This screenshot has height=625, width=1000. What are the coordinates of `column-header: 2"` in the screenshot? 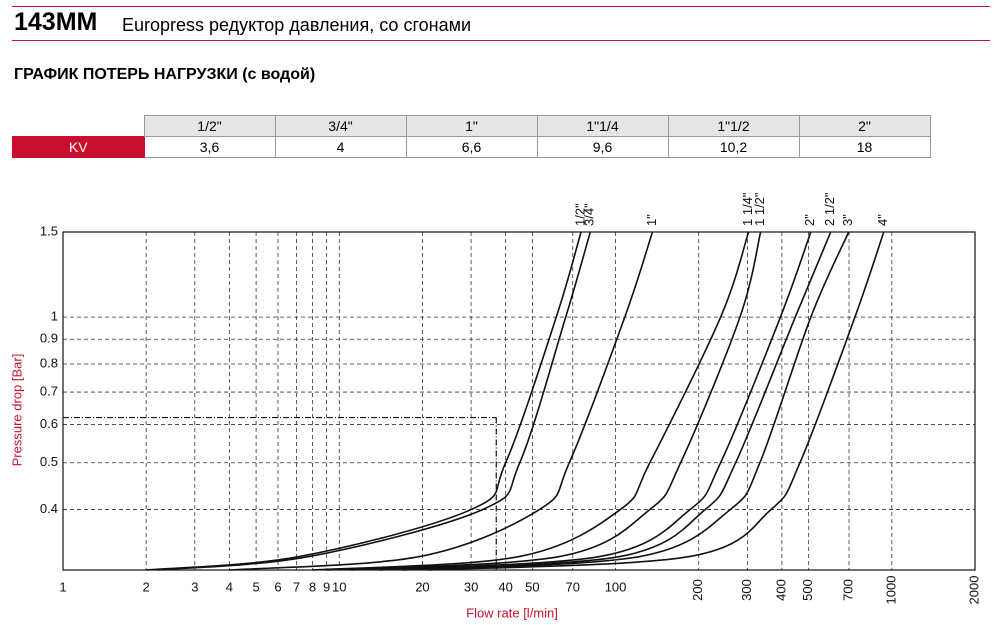 It's located at (864, 126).